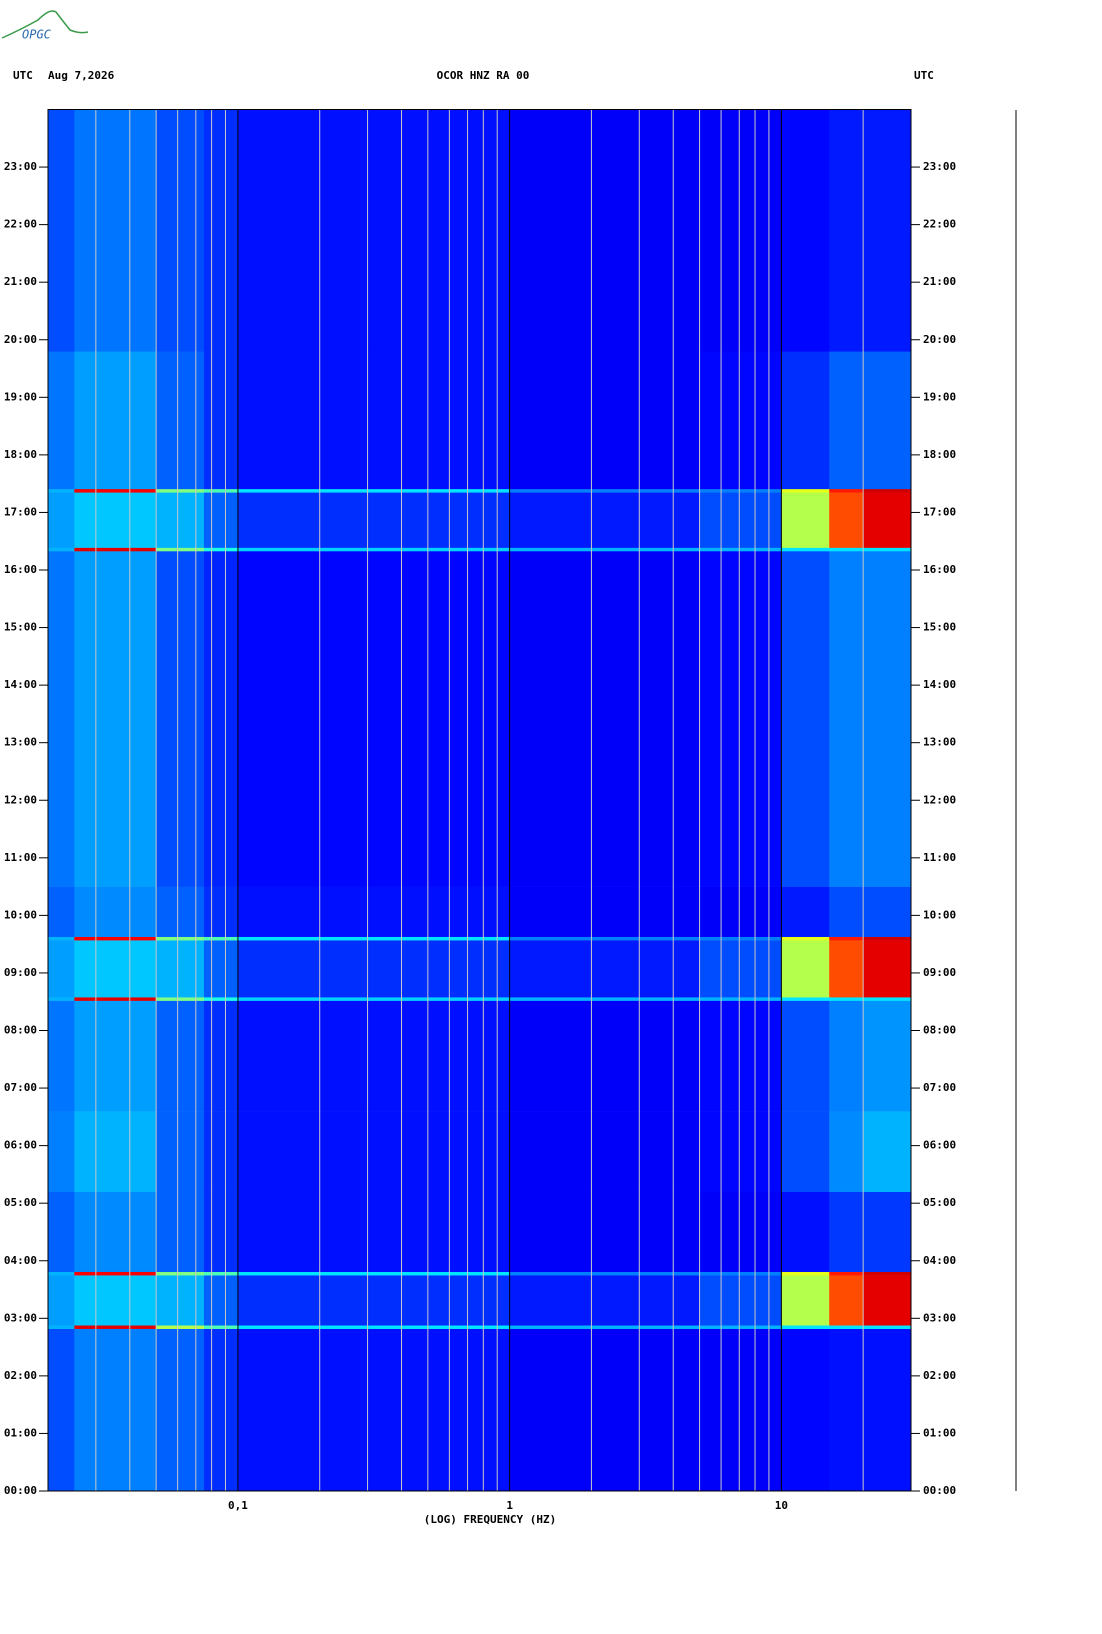  I want to click on y-tick-label-right: 12:00, so click(939, 799).